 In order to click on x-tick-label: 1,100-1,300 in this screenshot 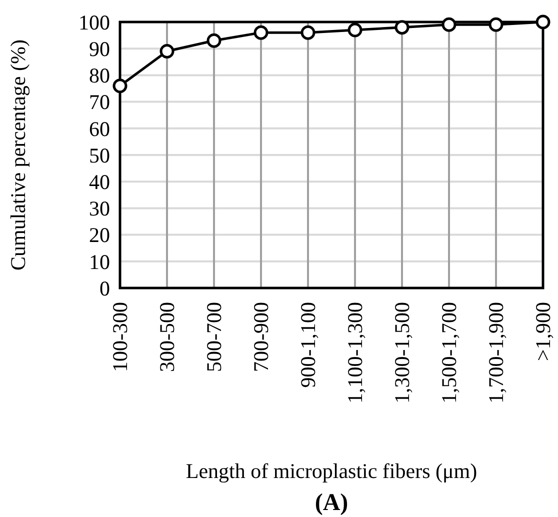, I will do `click(355, 353)`.